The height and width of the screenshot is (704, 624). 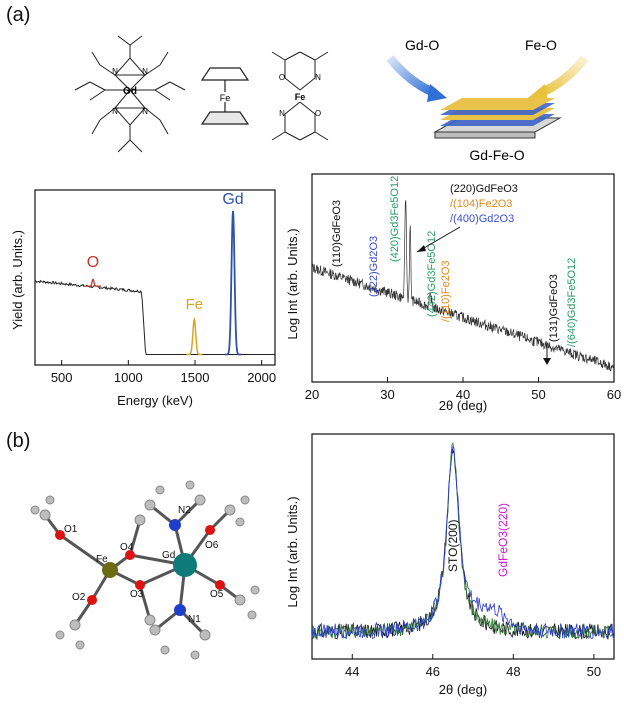 What do you see at coordinates (17, 280) in the screenshot?
I see `rbs-ylabel: Yield (arb. Units.)` at bounding box center [17, 280].